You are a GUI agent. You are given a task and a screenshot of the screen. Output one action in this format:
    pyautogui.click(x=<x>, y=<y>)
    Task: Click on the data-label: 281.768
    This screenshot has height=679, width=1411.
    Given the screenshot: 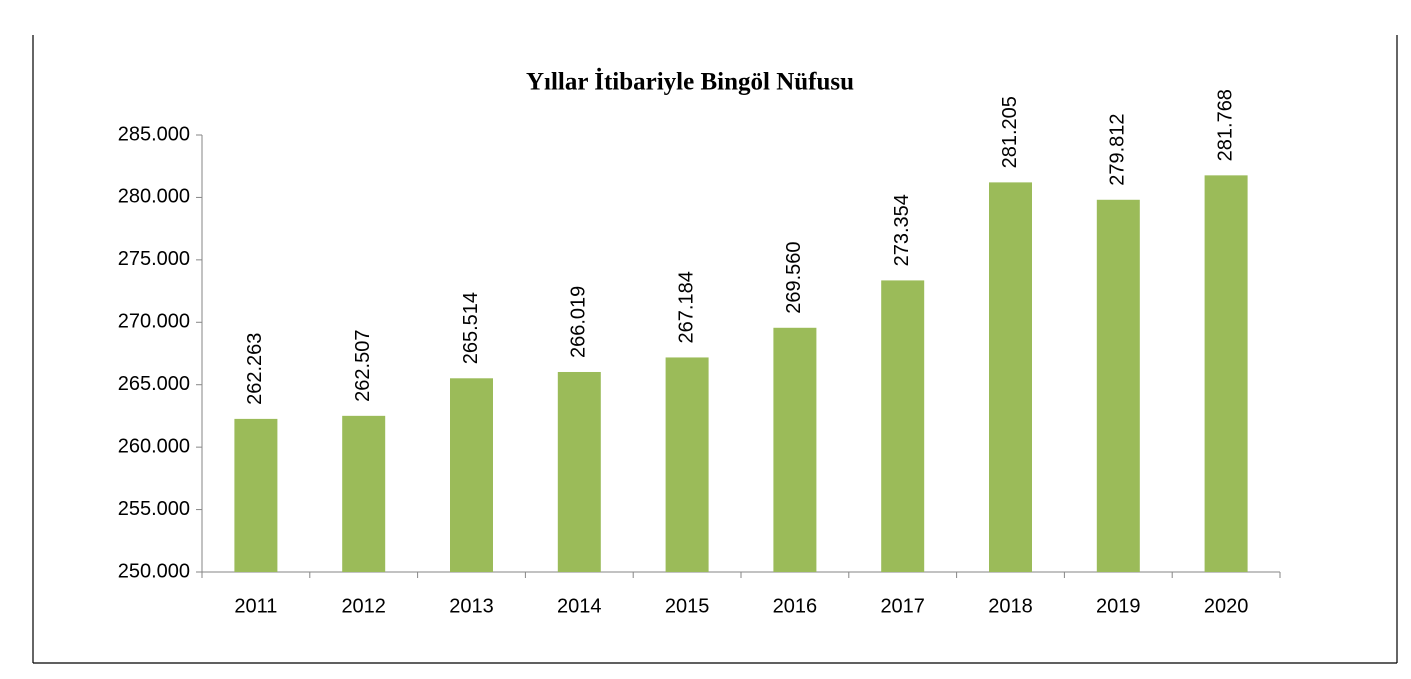 What is the action you would take?
    pyautogui.click(x=1225, y=125)
    